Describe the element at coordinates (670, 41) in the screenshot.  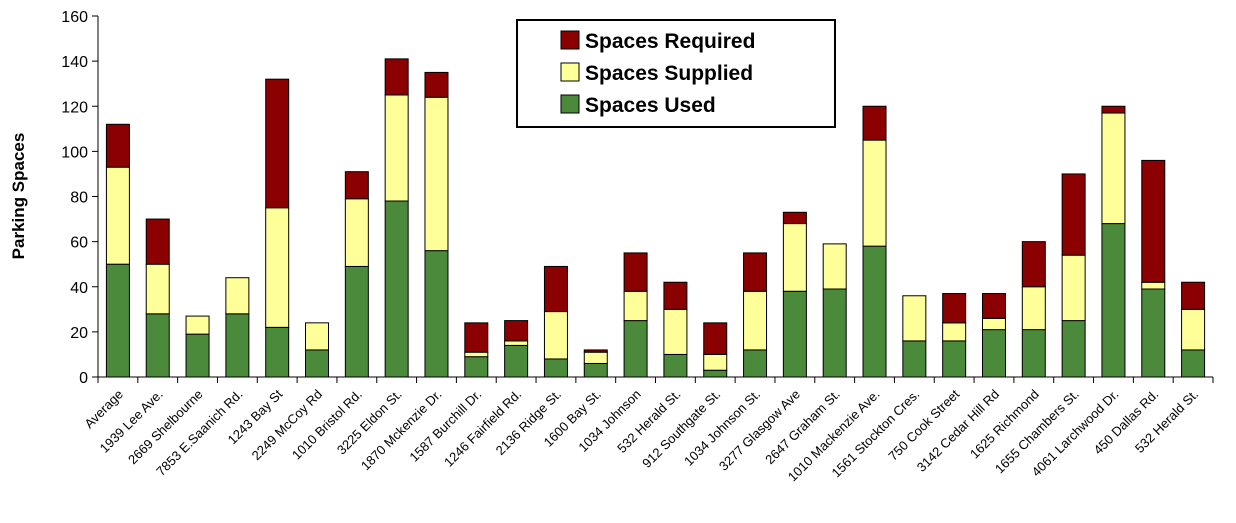
I see `legend-label: Spaces Required` at that location.